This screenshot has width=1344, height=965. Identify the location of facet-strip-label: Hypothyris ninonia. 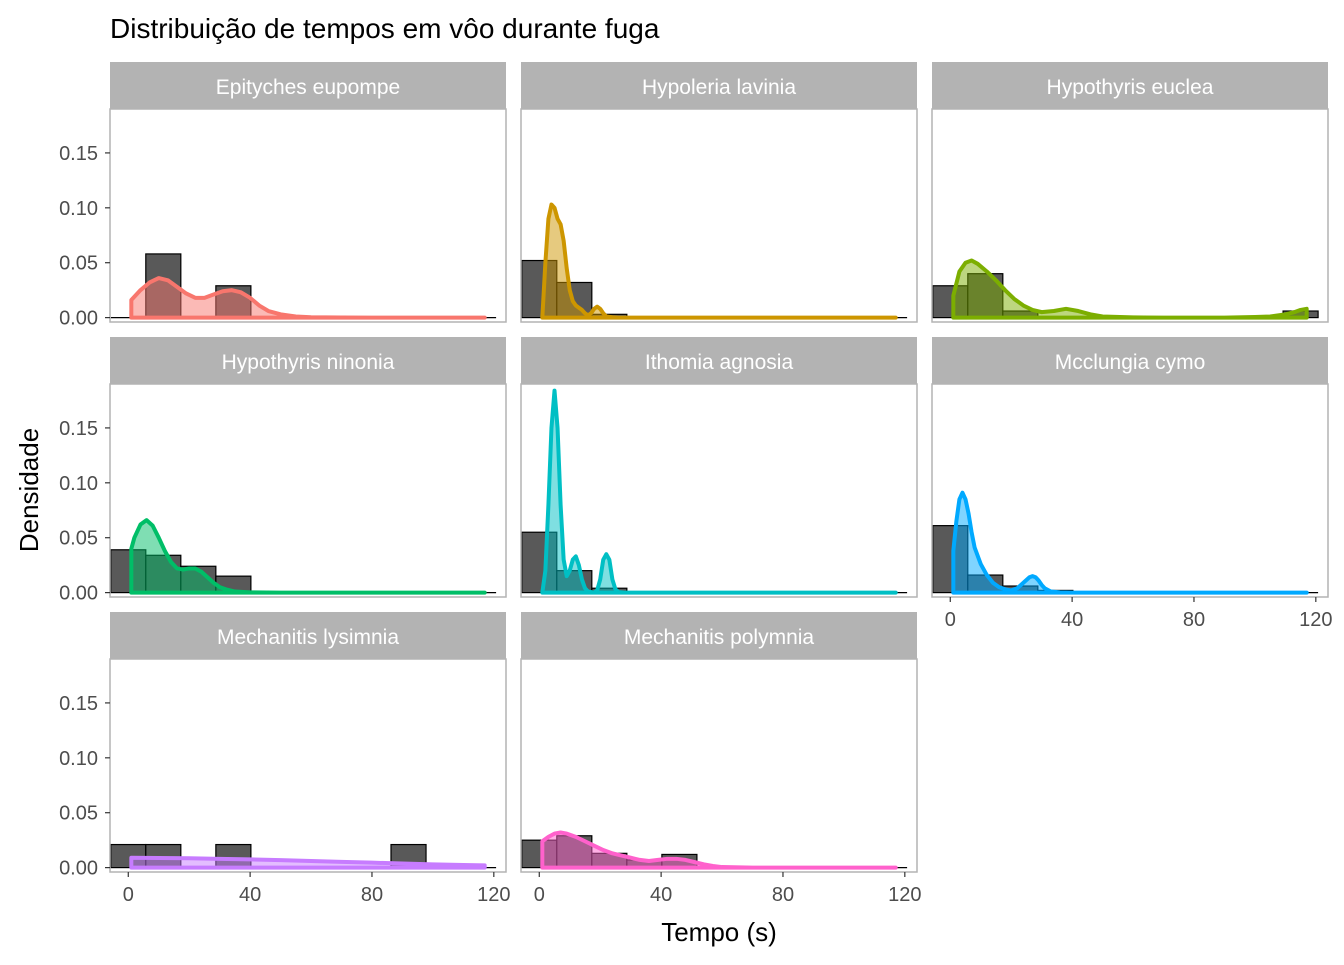
(308, 362).